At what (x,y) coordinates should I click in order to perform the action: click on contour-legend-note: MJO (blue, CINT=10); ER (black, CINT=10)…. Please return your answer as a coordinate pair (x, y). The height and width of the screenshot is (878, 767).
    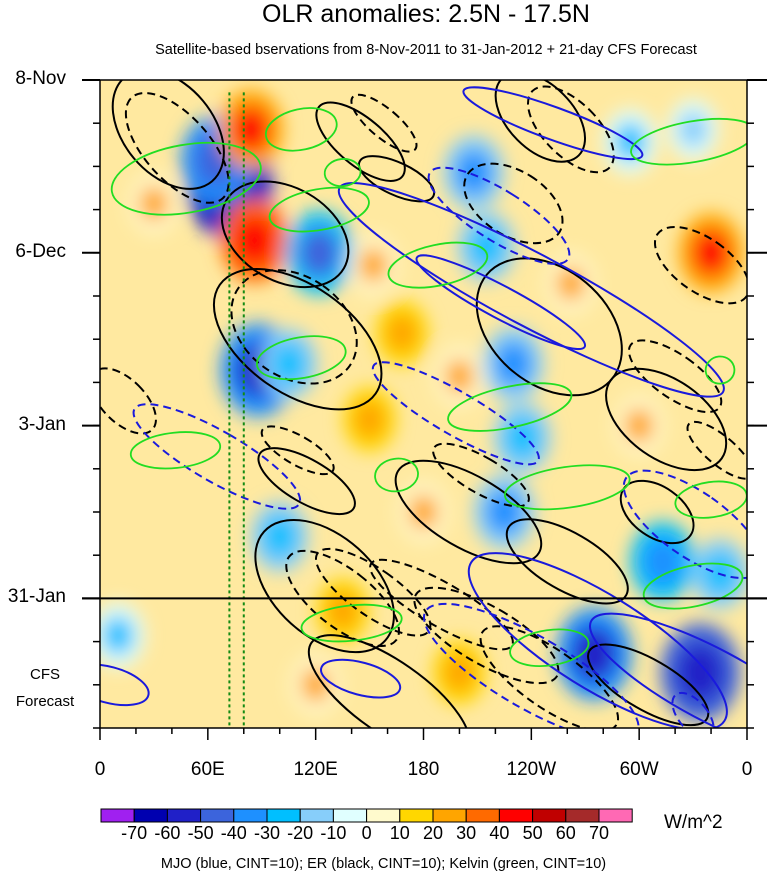
    Looking at the image, I should click on (383, 864).